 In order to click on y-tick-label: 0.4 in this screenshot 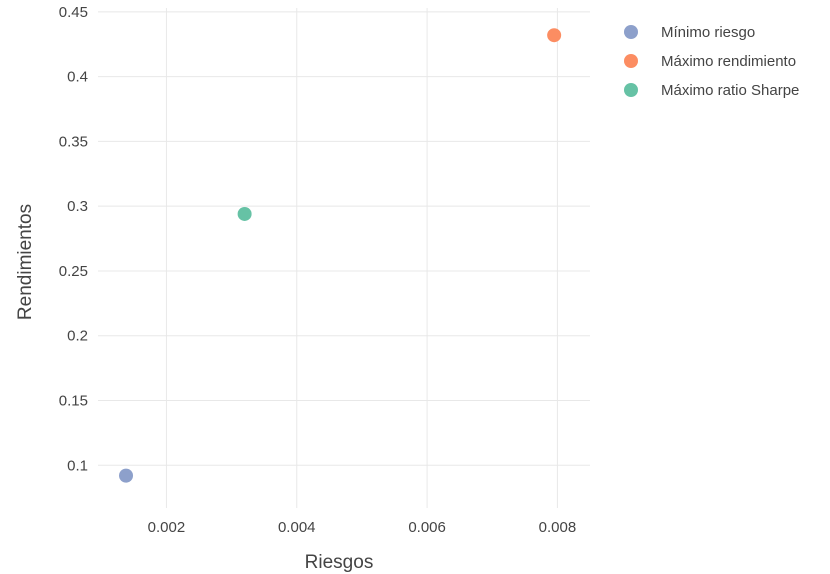, I will do `click(77, 77)`.